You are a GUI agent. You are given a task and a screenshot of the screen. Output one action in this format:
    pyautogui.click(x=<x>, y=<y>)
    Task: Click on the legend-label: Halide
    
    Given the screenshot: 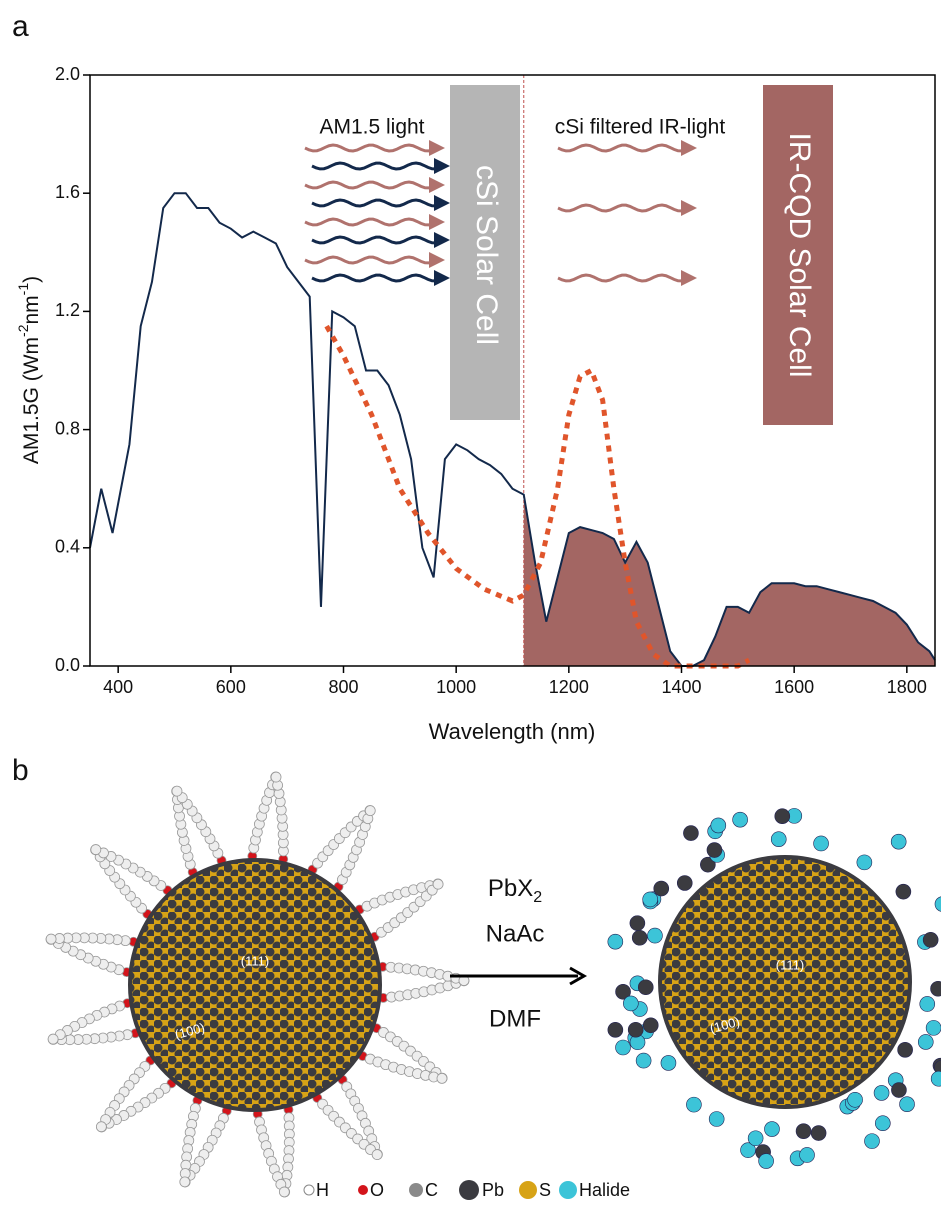 What is the action you would take?
    pyautogui.click(x=604, y=1190)
    